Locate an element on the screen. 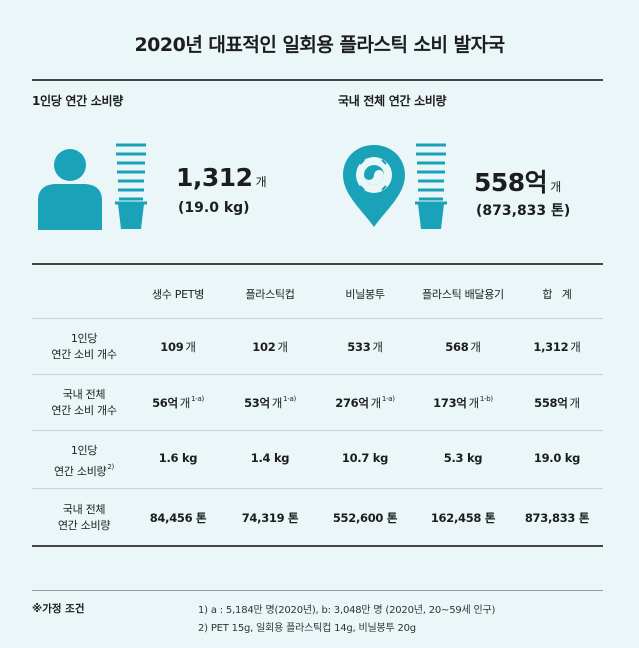 Image resolution: width=639 pixels, height=648 pixels. table-cell: 5.3 kg is located at coordinates (463, 458).